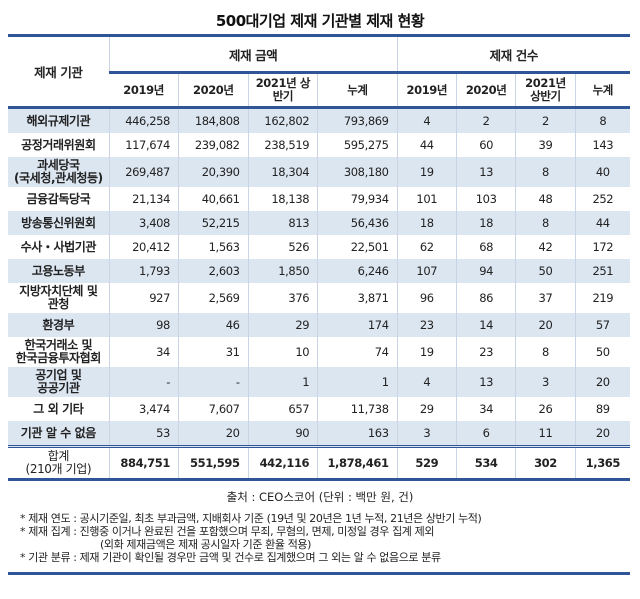 This screenshot has width=640, height=599. I want to click on page-title: 500대기업 제재 기관별 제재 현황, so click(320, 21).